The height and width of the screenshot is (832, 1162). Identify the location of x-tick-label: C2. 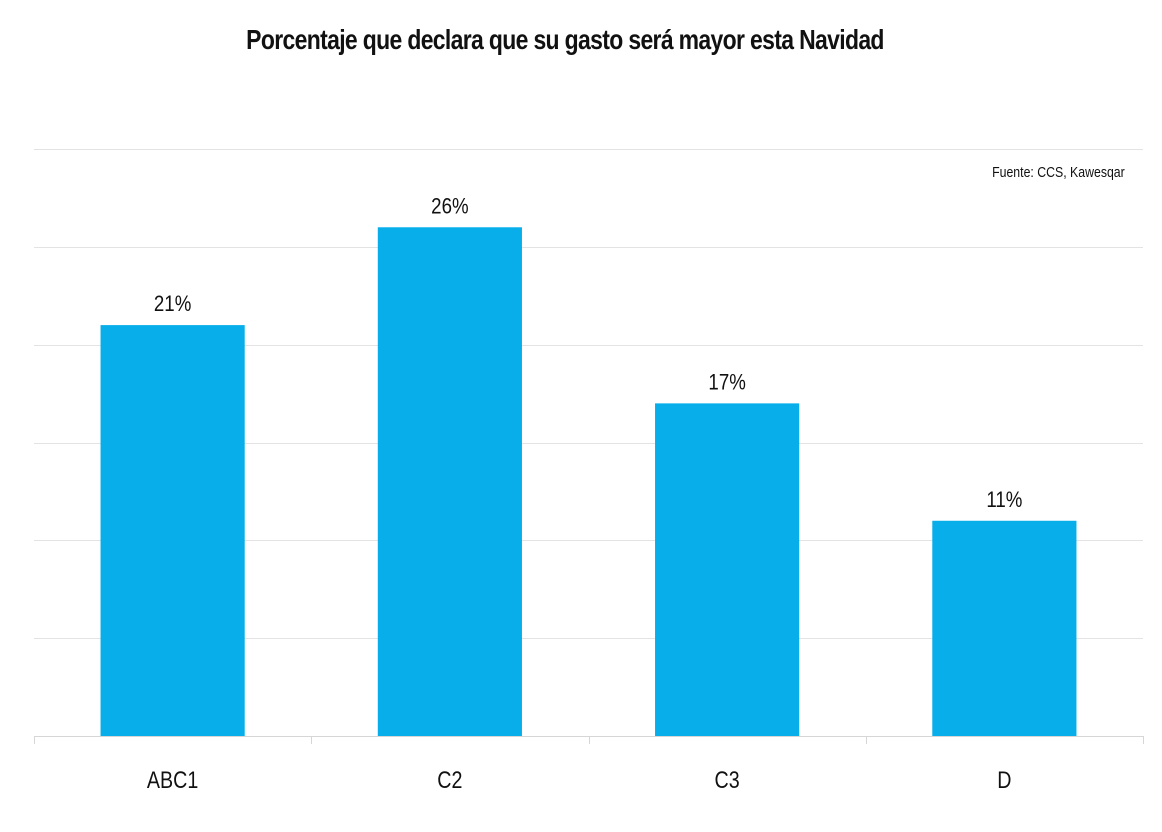
(449, 779).